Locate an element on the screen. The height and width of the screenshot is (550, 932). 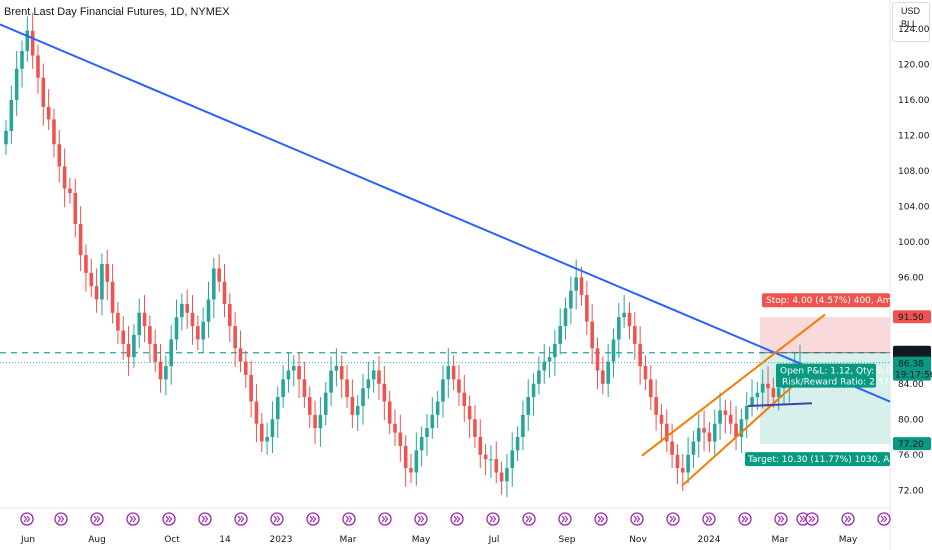
countdown-label: 19:17:56 is located at coordinates (913, 376).